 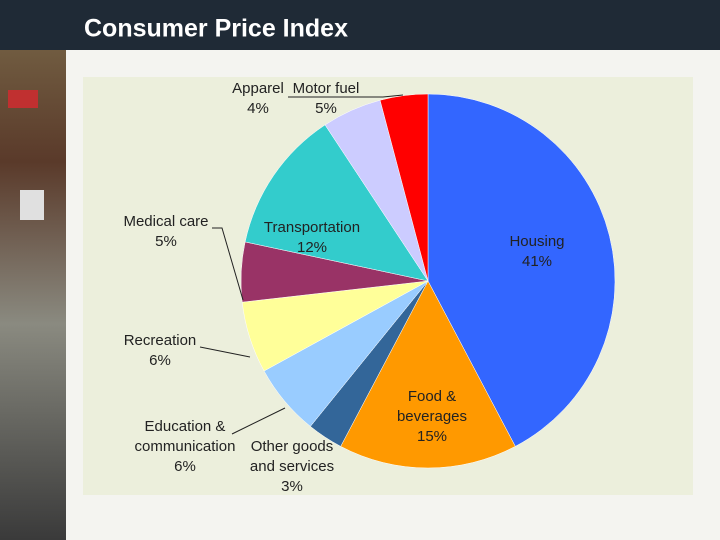 I want to click on slice-label: Food & beverages, so click(x=432, y=406).